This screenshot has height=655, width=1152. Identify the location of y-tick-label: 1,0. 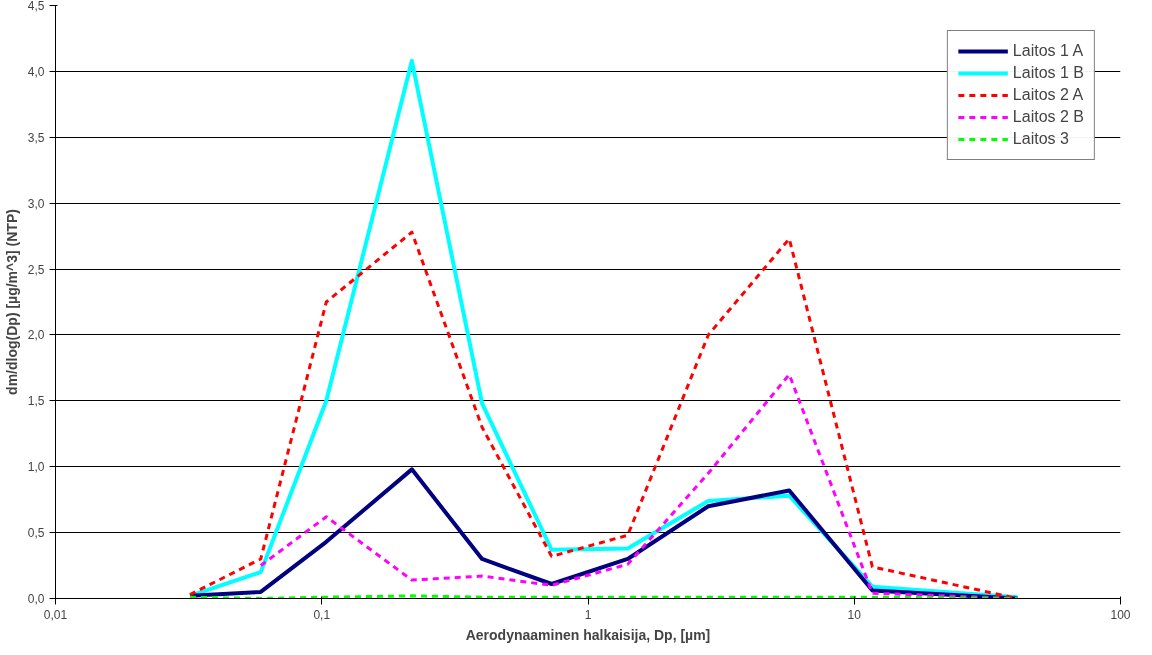
(36, 467).